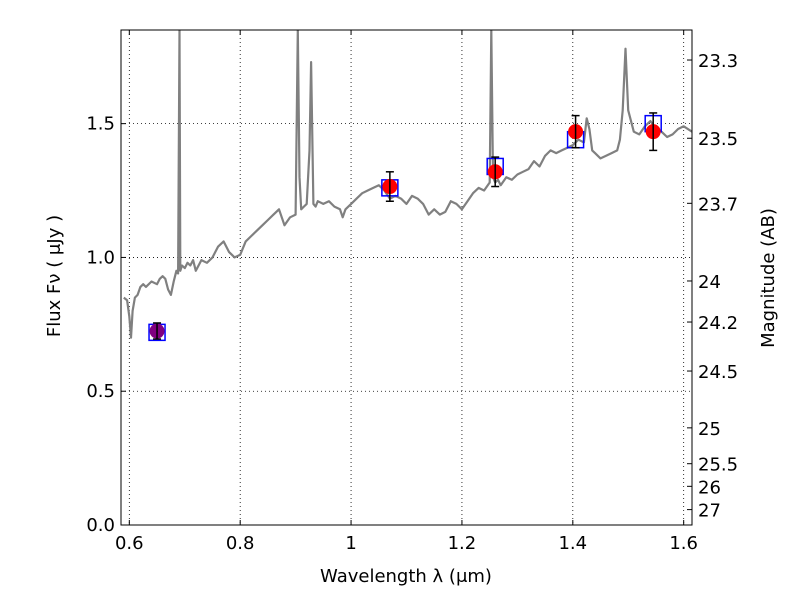 The image size is (800, 600). I want to click on y-tick-label: 1.5, so click(100, 124).